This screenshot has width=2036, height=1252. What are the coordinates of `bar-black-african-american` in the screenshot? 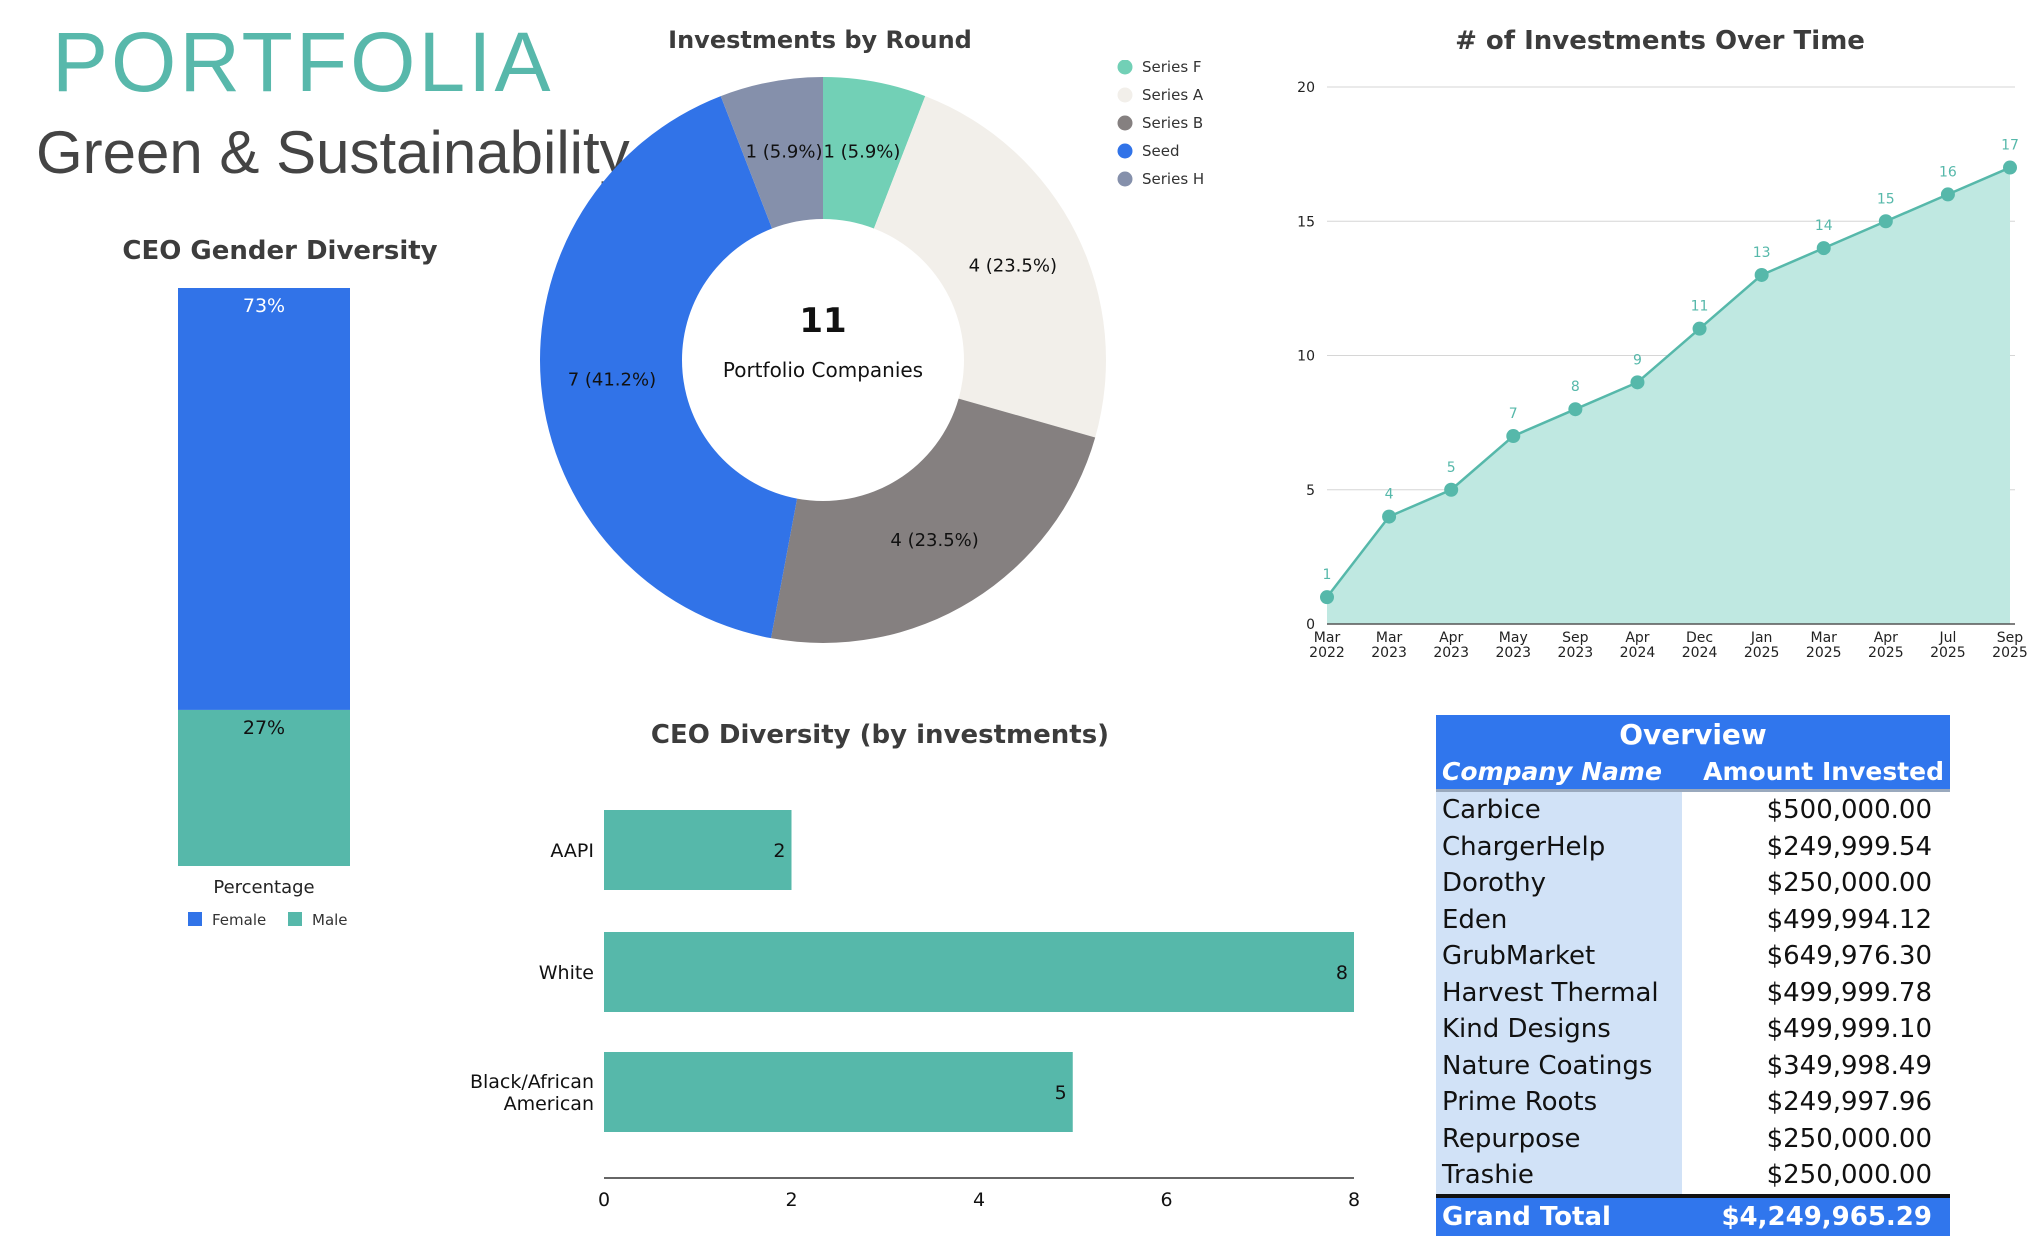 It's located at (838, 1092).